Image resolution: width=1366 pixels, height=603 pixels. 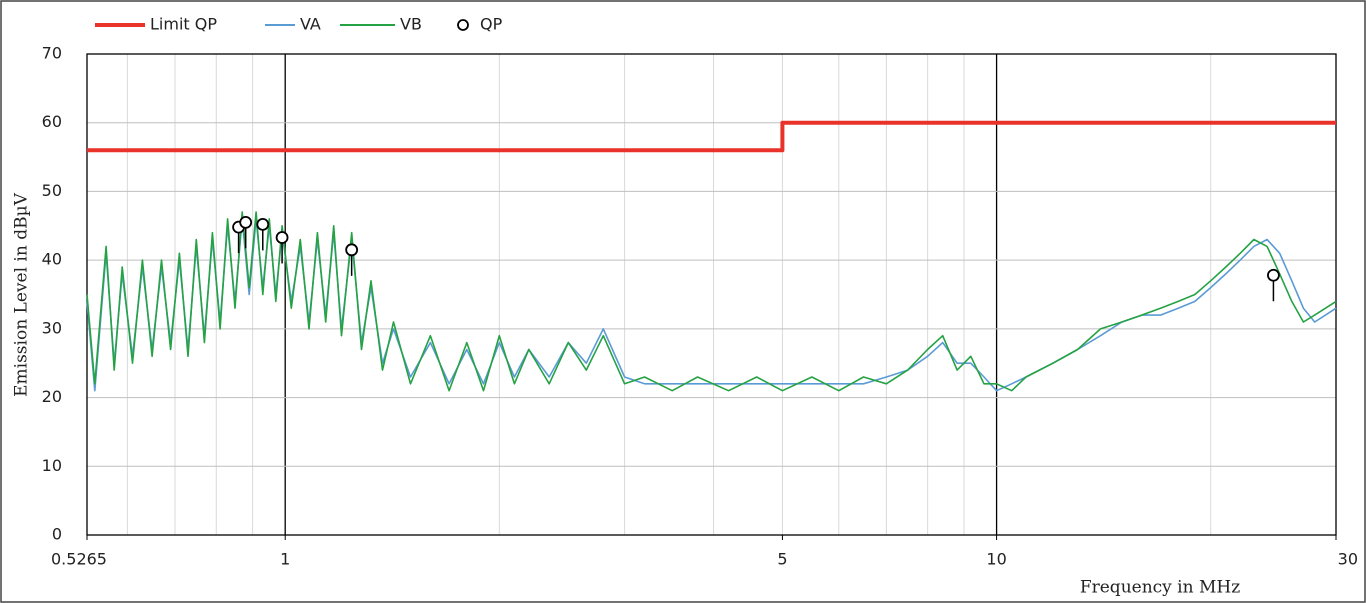 I want to click on y-tick-label: 70, so click(x=52, y=53).